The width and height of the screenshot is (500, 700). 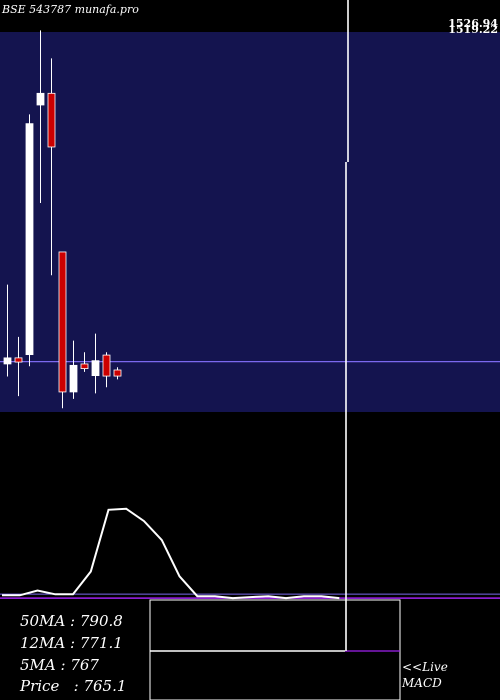 I want to click on ma-panel-box, so click(x=275, y=649).